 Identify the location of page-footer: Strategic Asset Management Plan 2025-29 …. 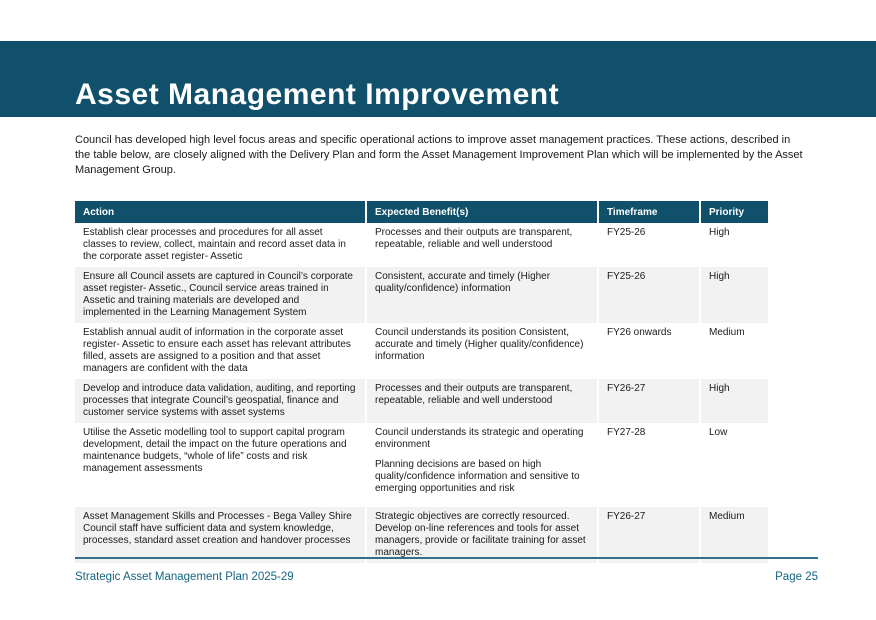
(446, 577).